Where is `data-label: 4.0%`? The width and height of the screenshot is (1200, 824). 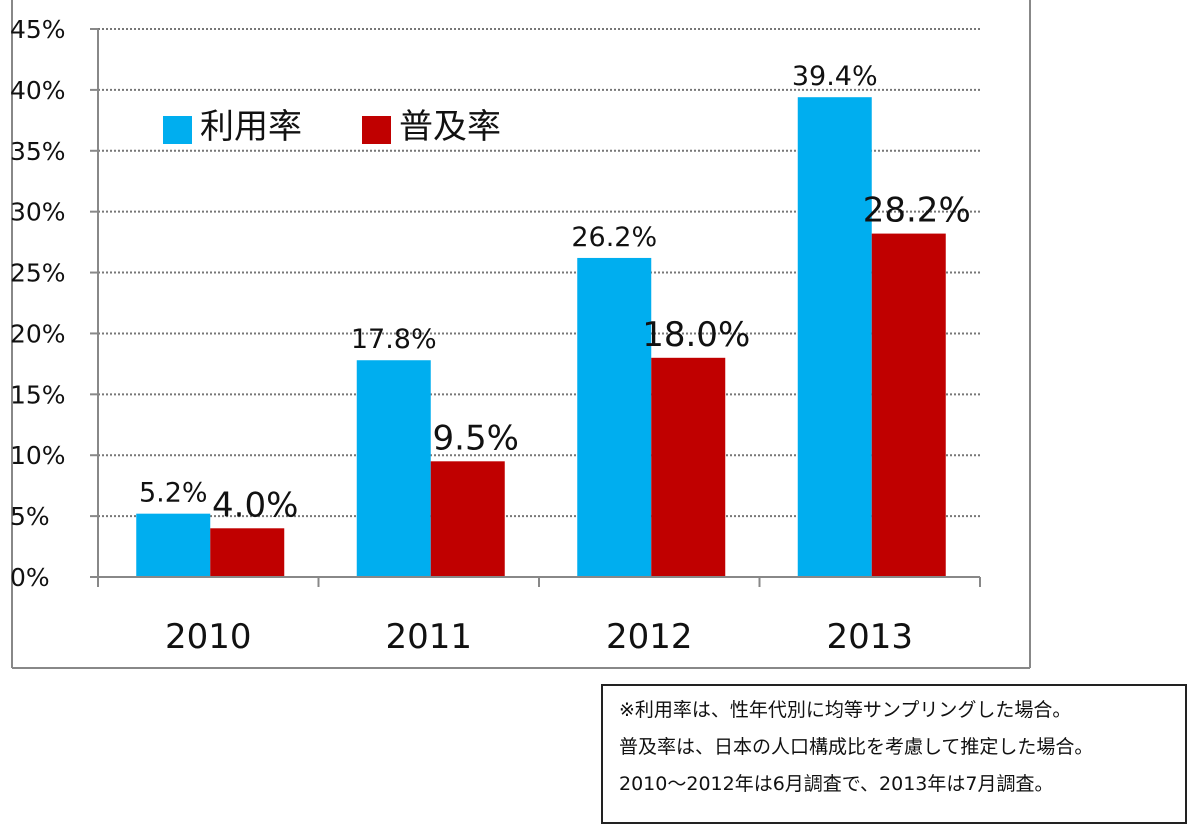 data-label: 4.0% is located at coordinates (255, 505).